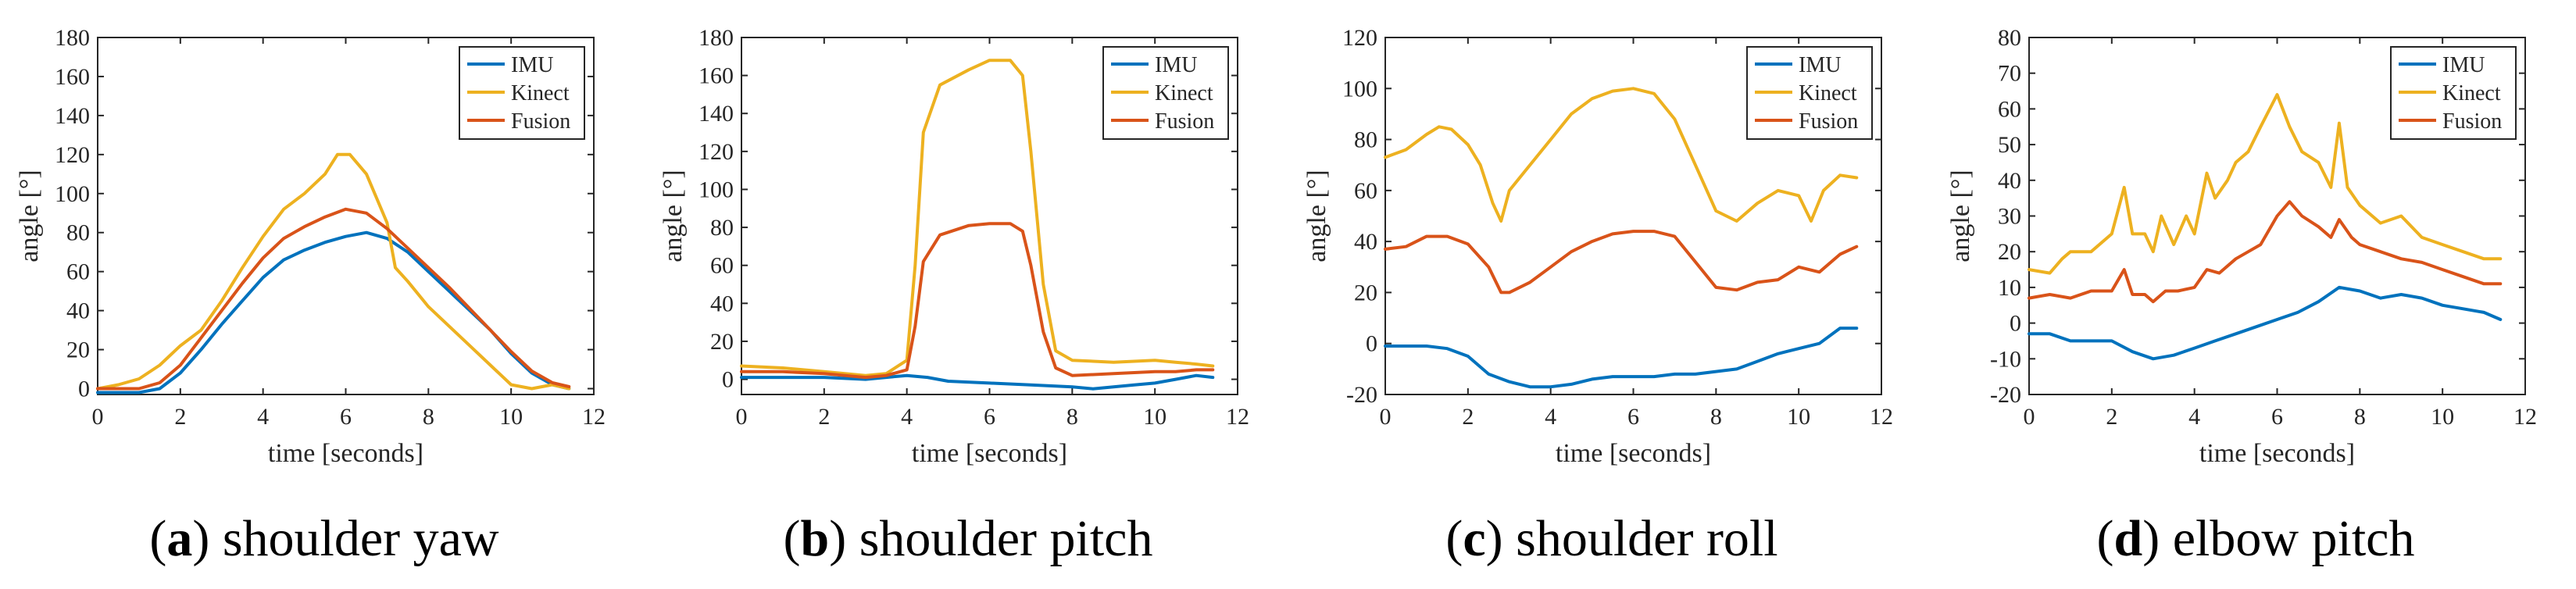 This screenshot has height=589, width=2576. What do you see at coordinates (180, 538) in the screenshot?
I see `caption-letter: a` at bounding box center [180, 538].